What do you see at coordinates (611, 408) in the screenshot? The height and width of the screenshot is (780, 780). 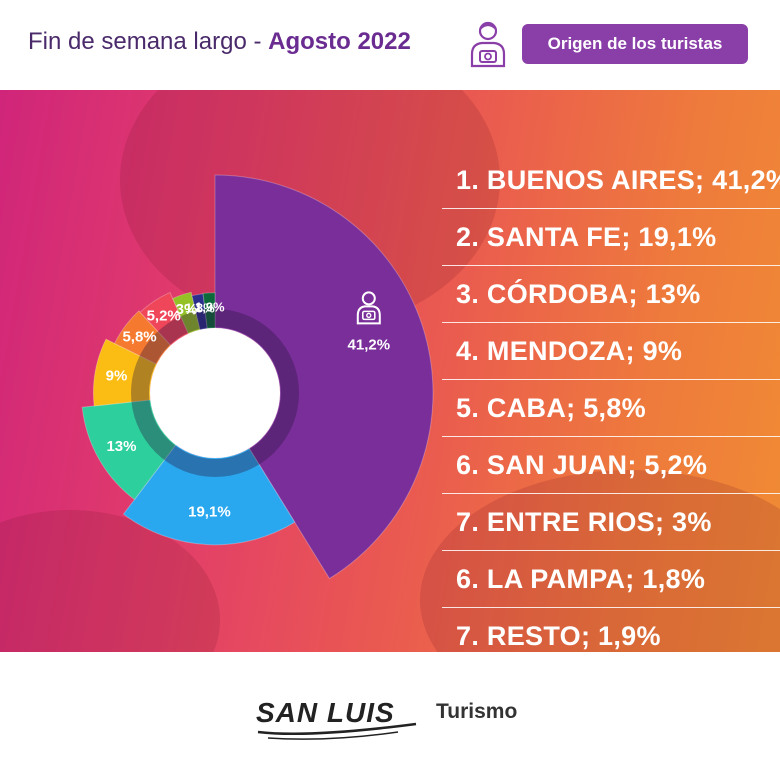 I see `legend-item: 5. CABA; 5,8%` at bounding box center [611, 408].